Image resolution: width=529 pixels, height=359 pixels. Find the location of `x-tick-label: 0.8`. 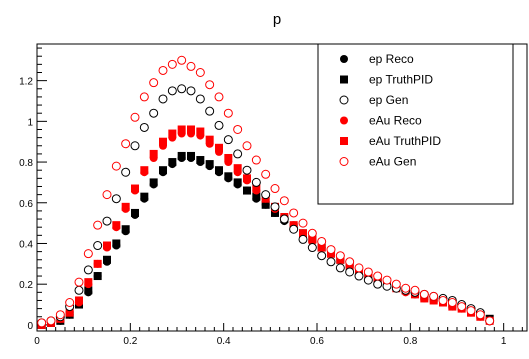

x-tick-label: 0.8 is located at coordinates (410, 341).